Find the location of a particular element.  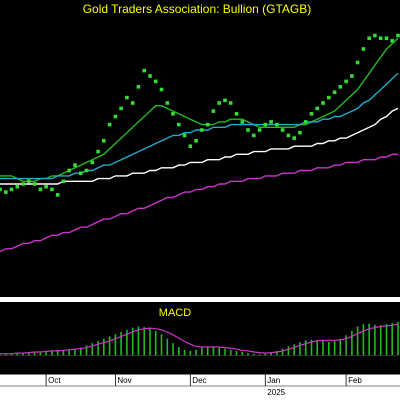

x-axis: Oct Nov Dec Jan Feb 2025 is located at coordinates (200, 385).